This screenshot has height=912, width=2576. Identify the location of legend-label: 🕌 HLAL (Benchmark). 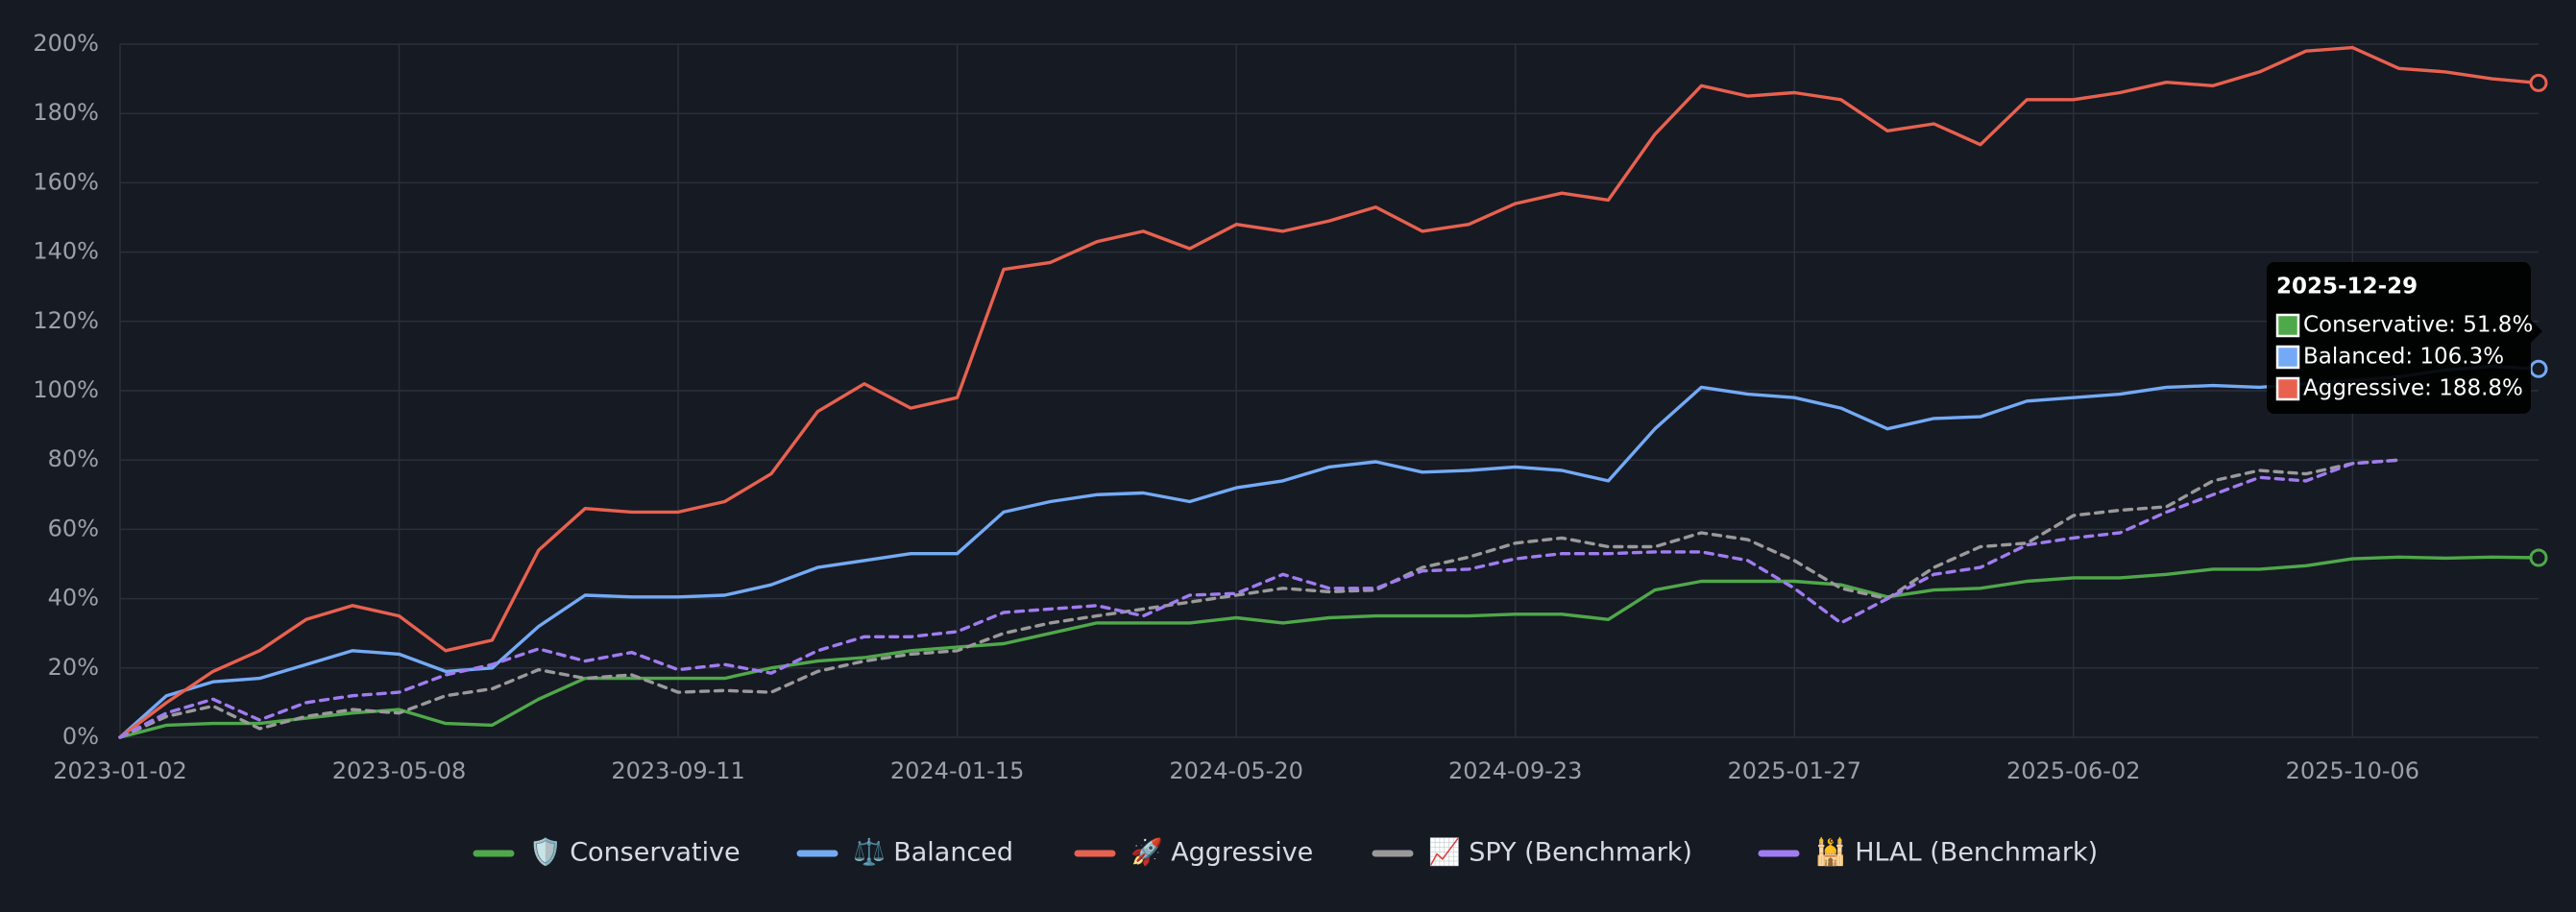
(1956, 852).